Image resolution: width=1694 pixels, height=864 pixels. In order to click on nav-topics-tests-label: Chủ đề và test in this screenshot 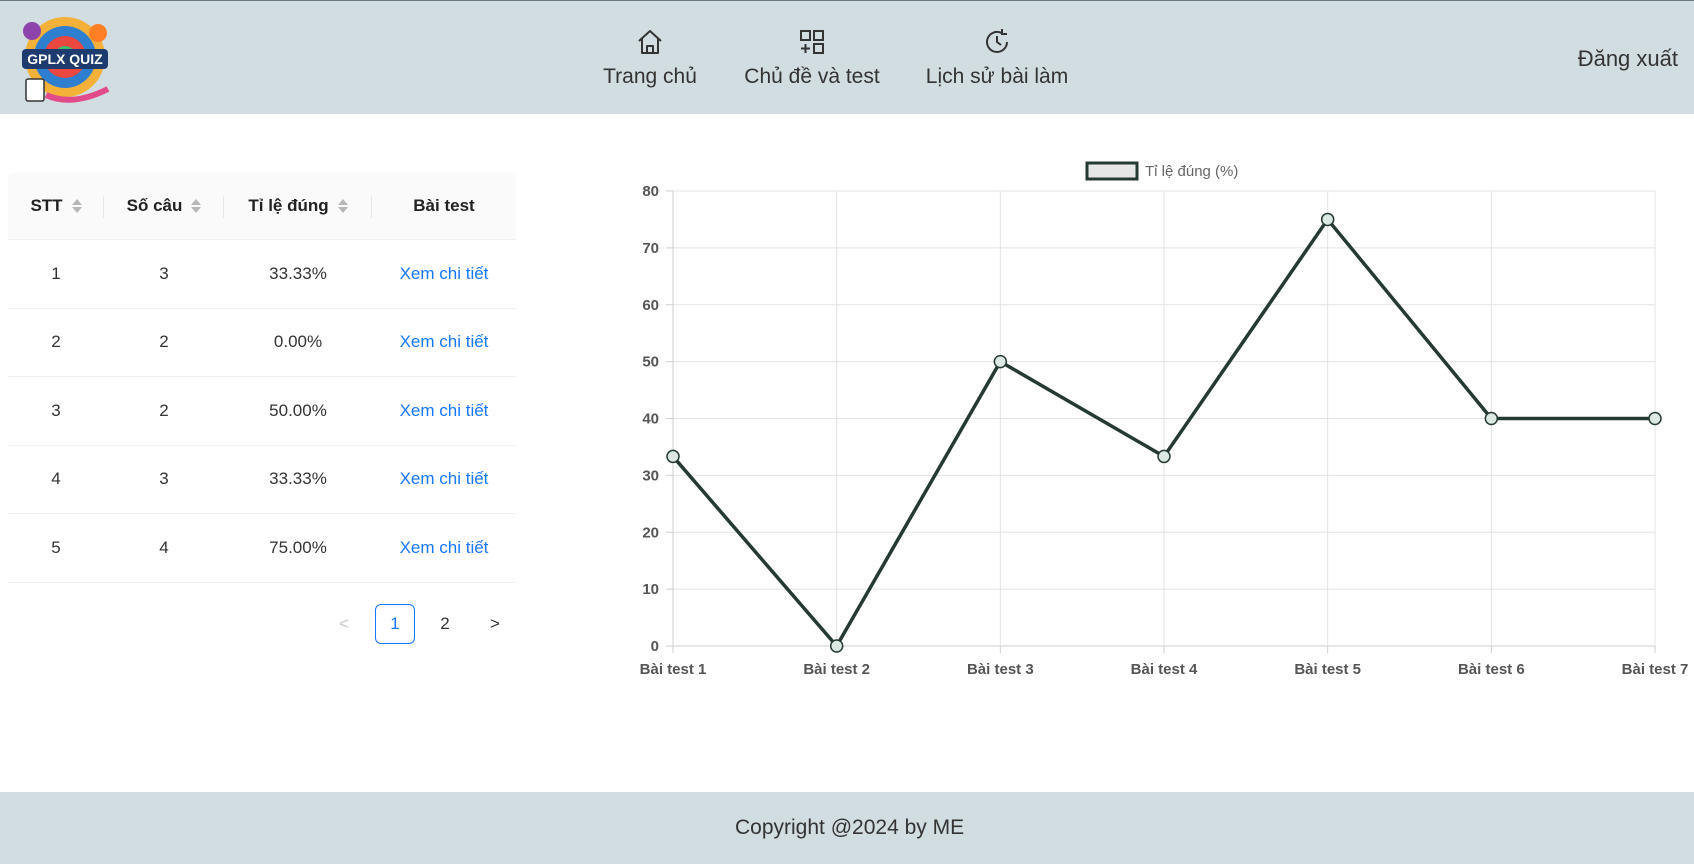, I will do `click(812, 76)`.